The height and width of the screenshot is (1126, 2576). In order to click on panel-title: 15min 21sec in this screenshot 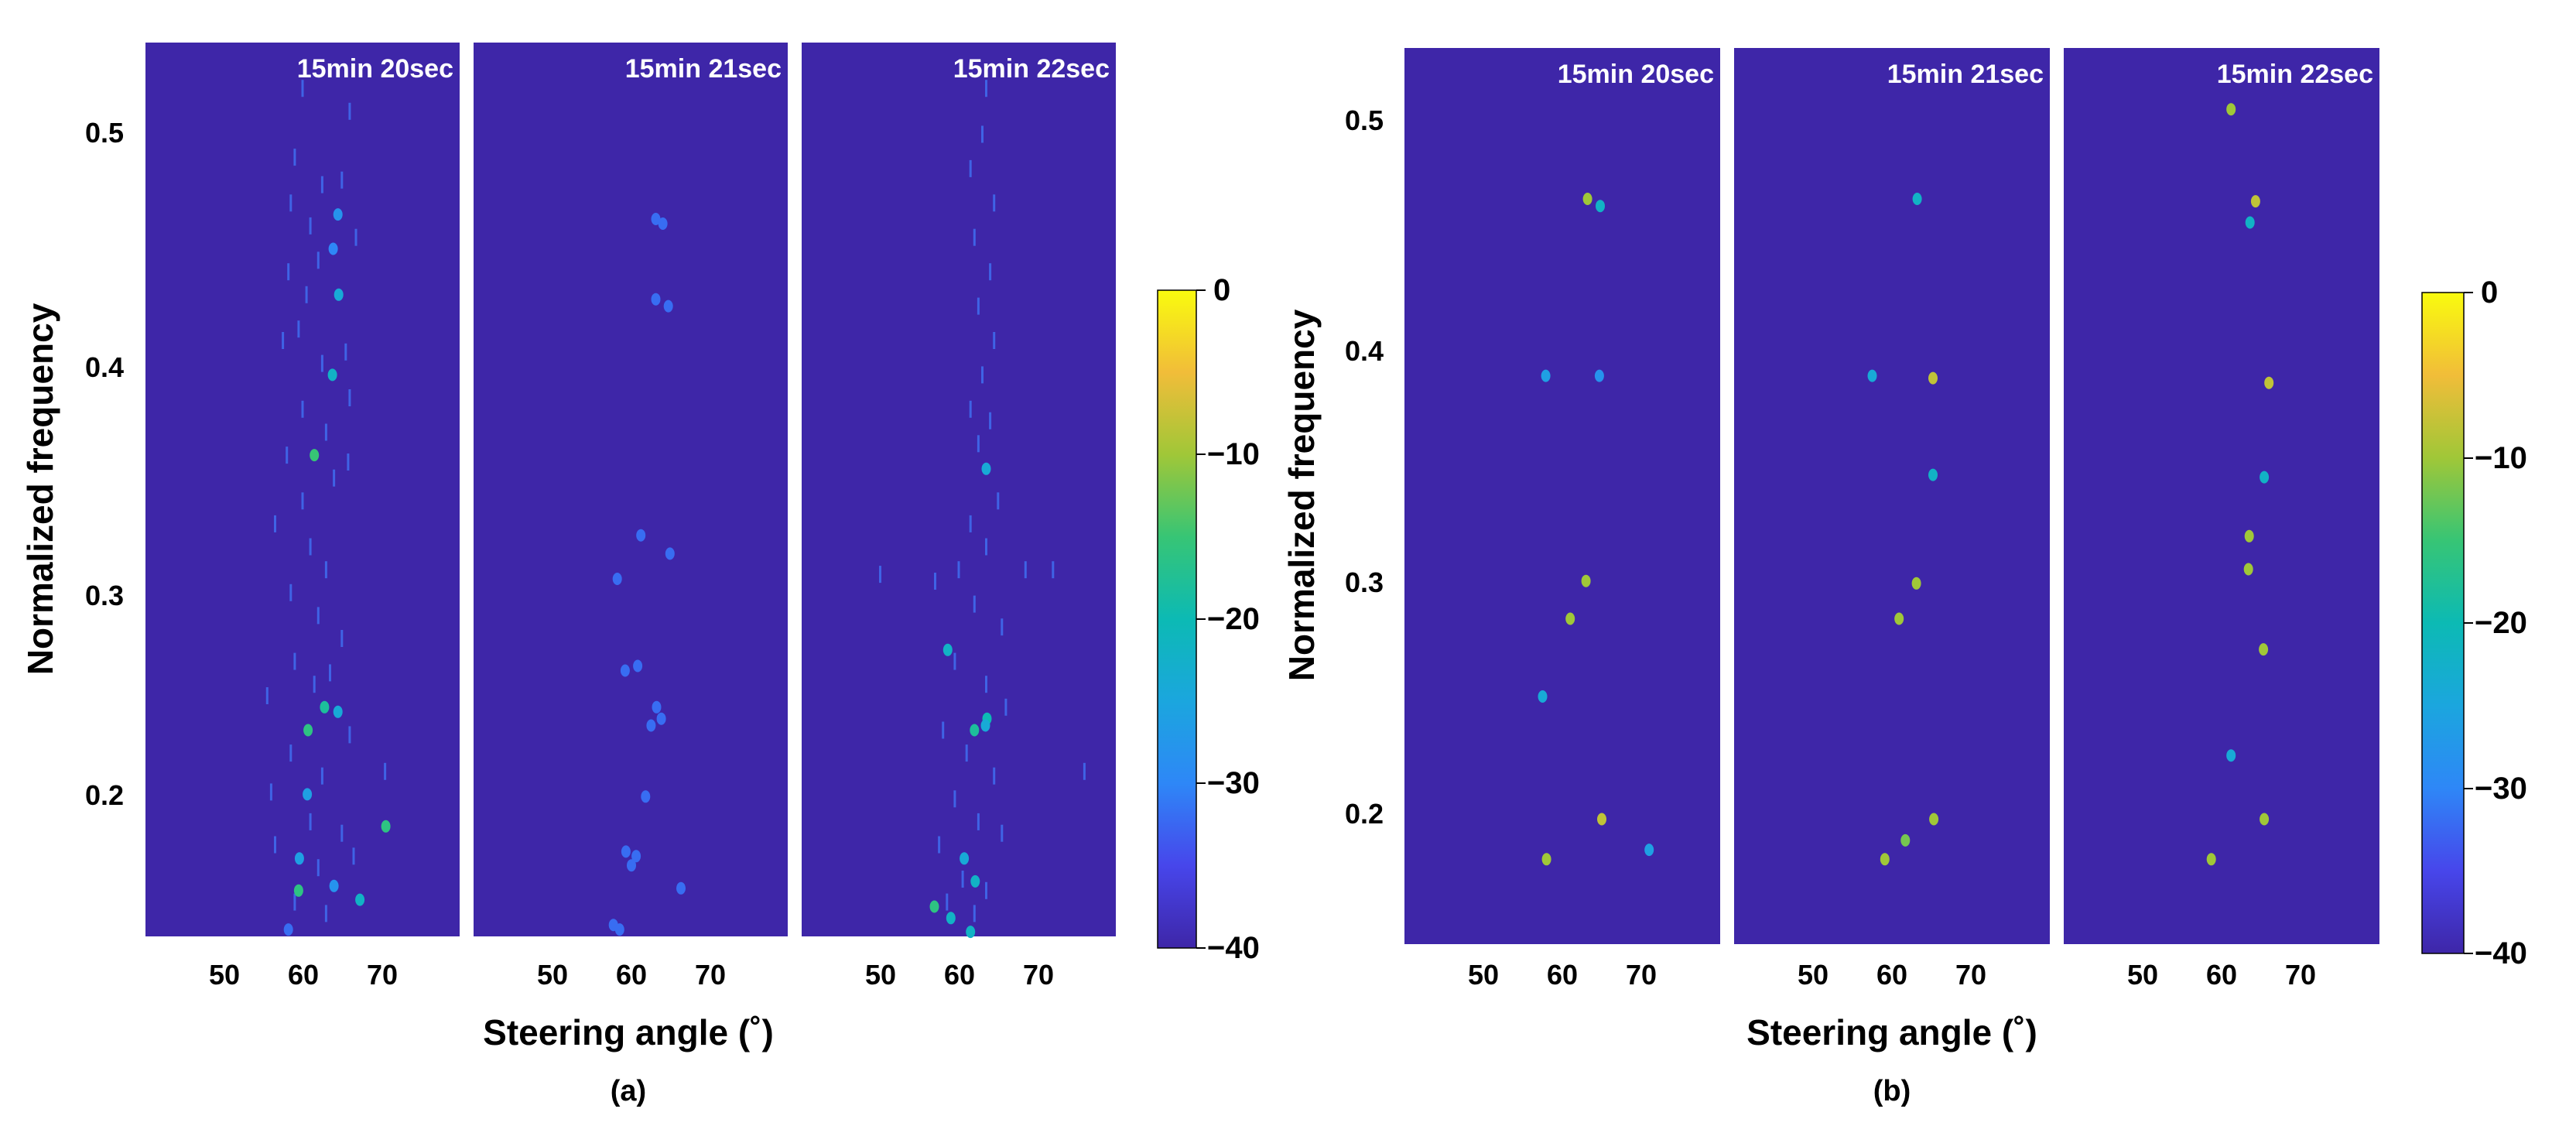, I will do `click(1965, 74)`.